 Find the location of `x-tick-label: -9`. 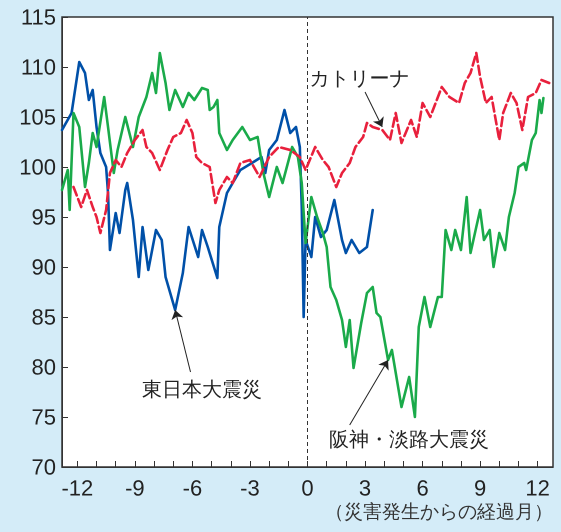

x-tick-label: -9 is located at coordinates (135, 488).